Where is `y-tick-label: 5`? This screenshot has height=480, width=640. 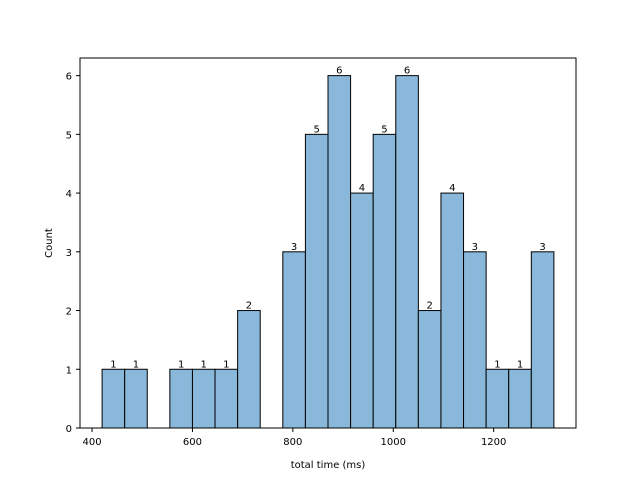 y-tick-label: 5 is located at coordinates (69, 135).